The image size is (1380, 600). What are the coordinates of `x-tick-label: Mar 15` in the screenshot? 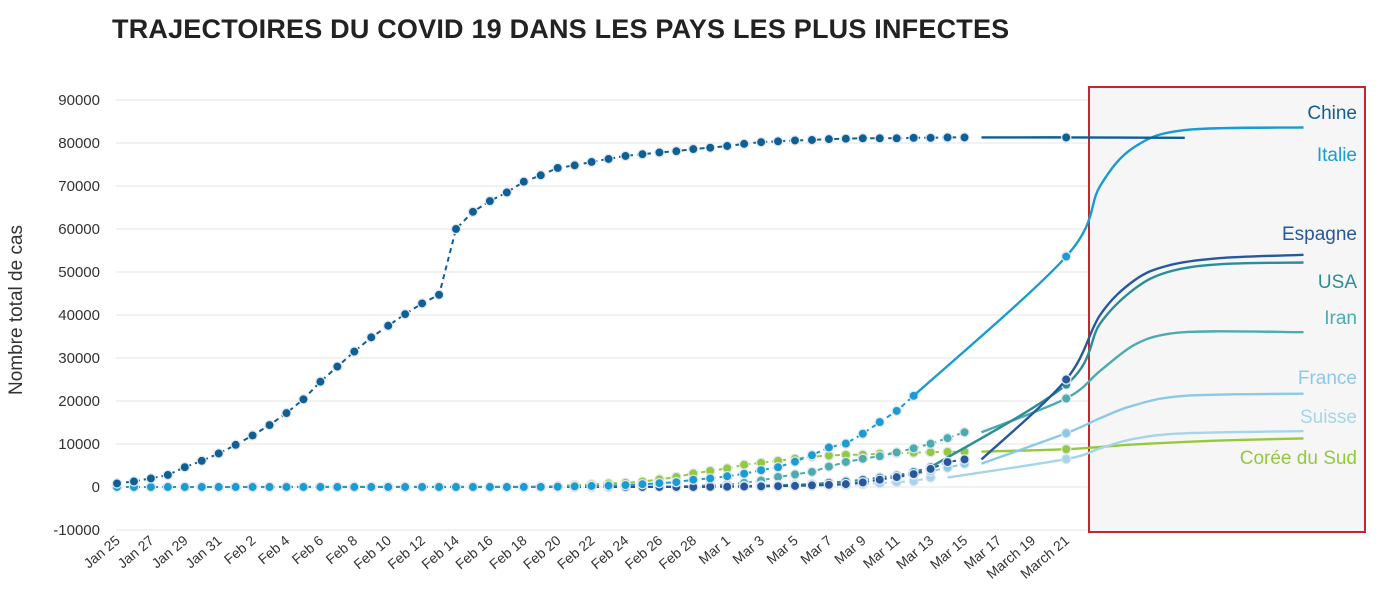 It's located at (949, 552).